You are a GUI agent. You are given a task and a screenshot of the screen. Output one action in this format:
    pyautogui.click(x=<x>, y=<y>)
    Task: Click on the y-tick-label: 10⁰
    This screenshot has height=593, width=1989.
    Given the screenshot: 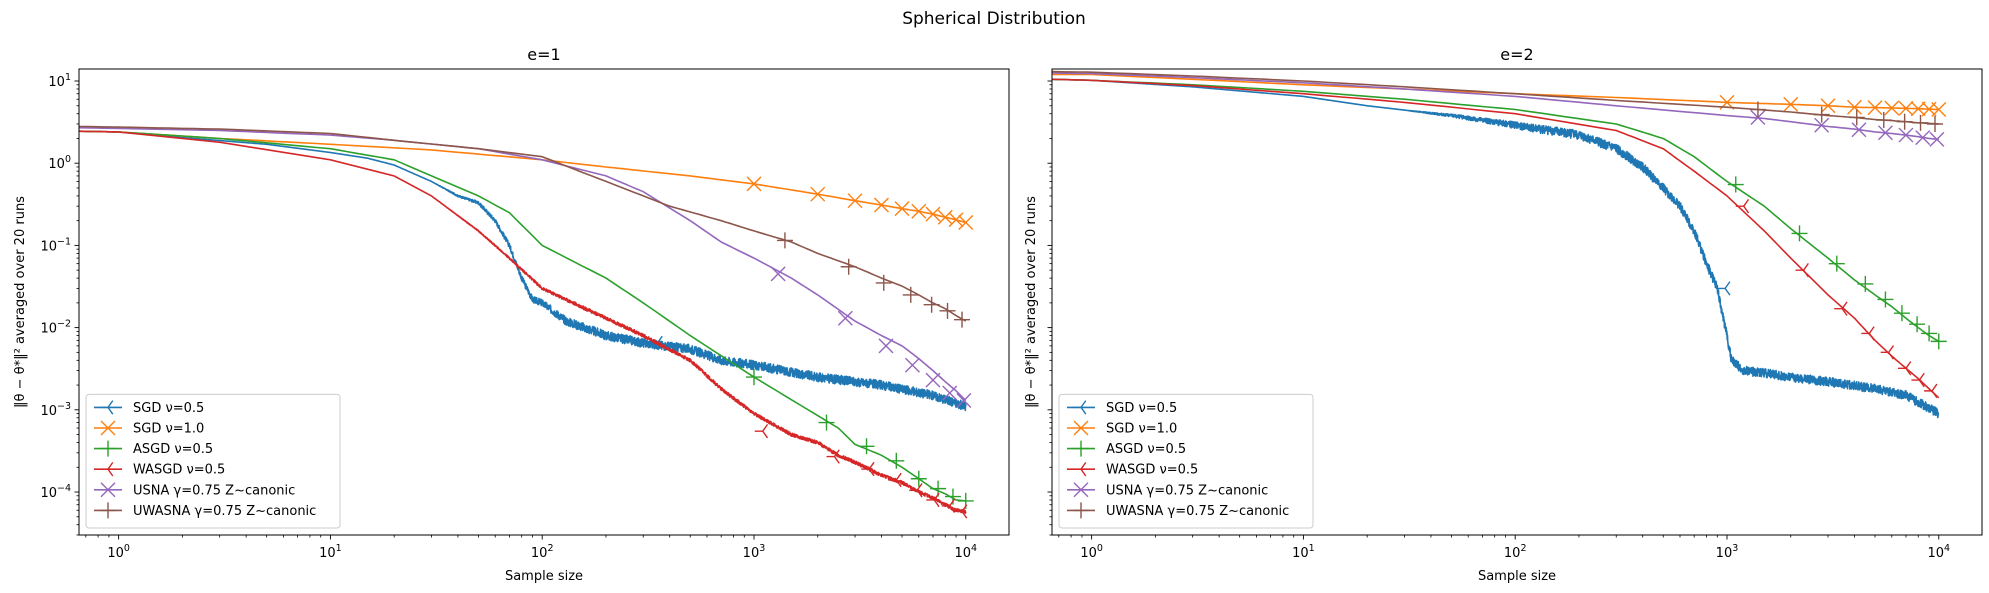 What is the action you would take?
    pyautogui.click(x=59, y=163)
    